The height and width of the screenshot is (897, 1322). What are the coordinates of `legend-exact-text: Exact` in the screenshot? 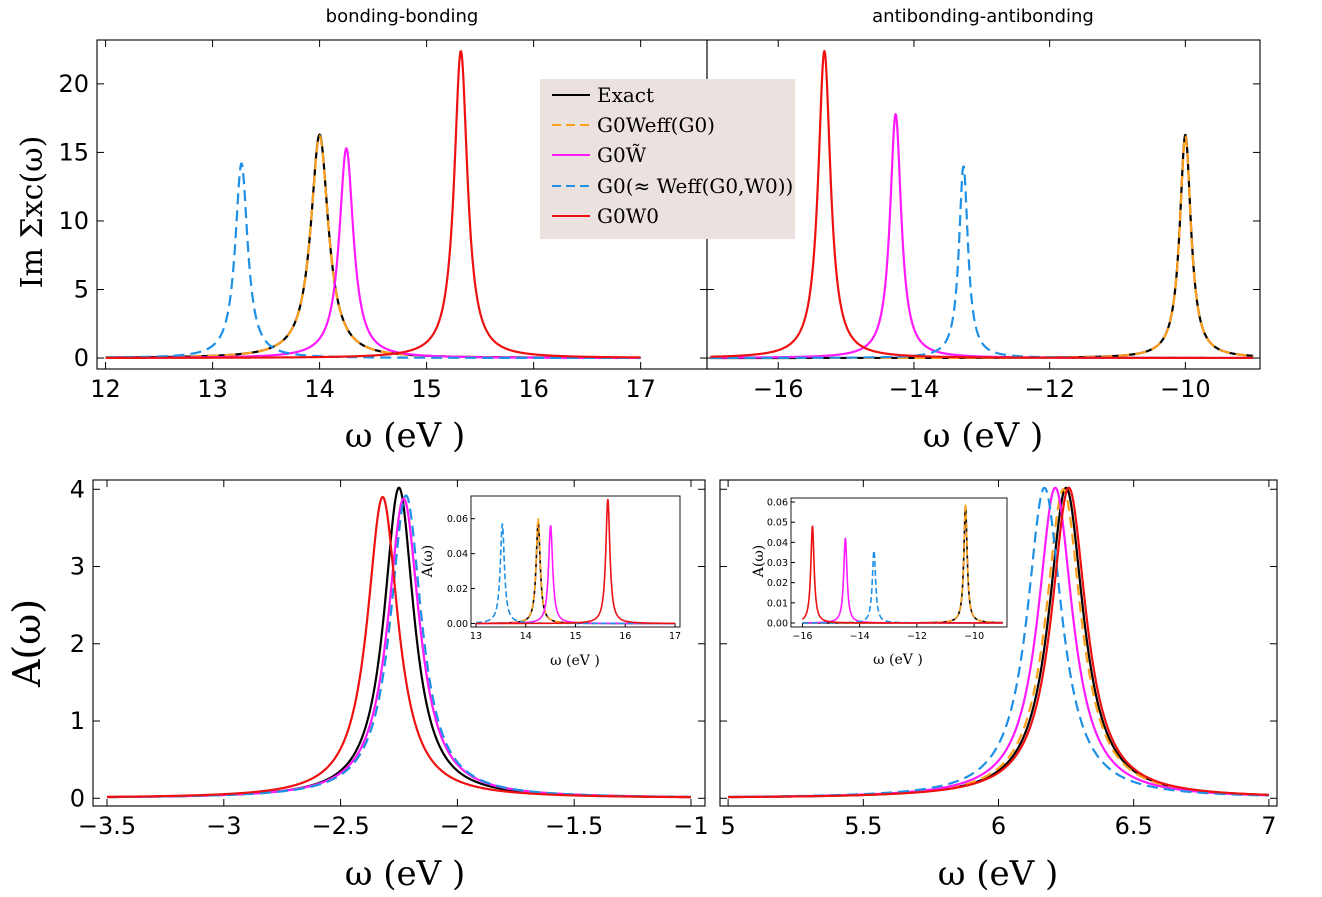 It's located at (625, 95).